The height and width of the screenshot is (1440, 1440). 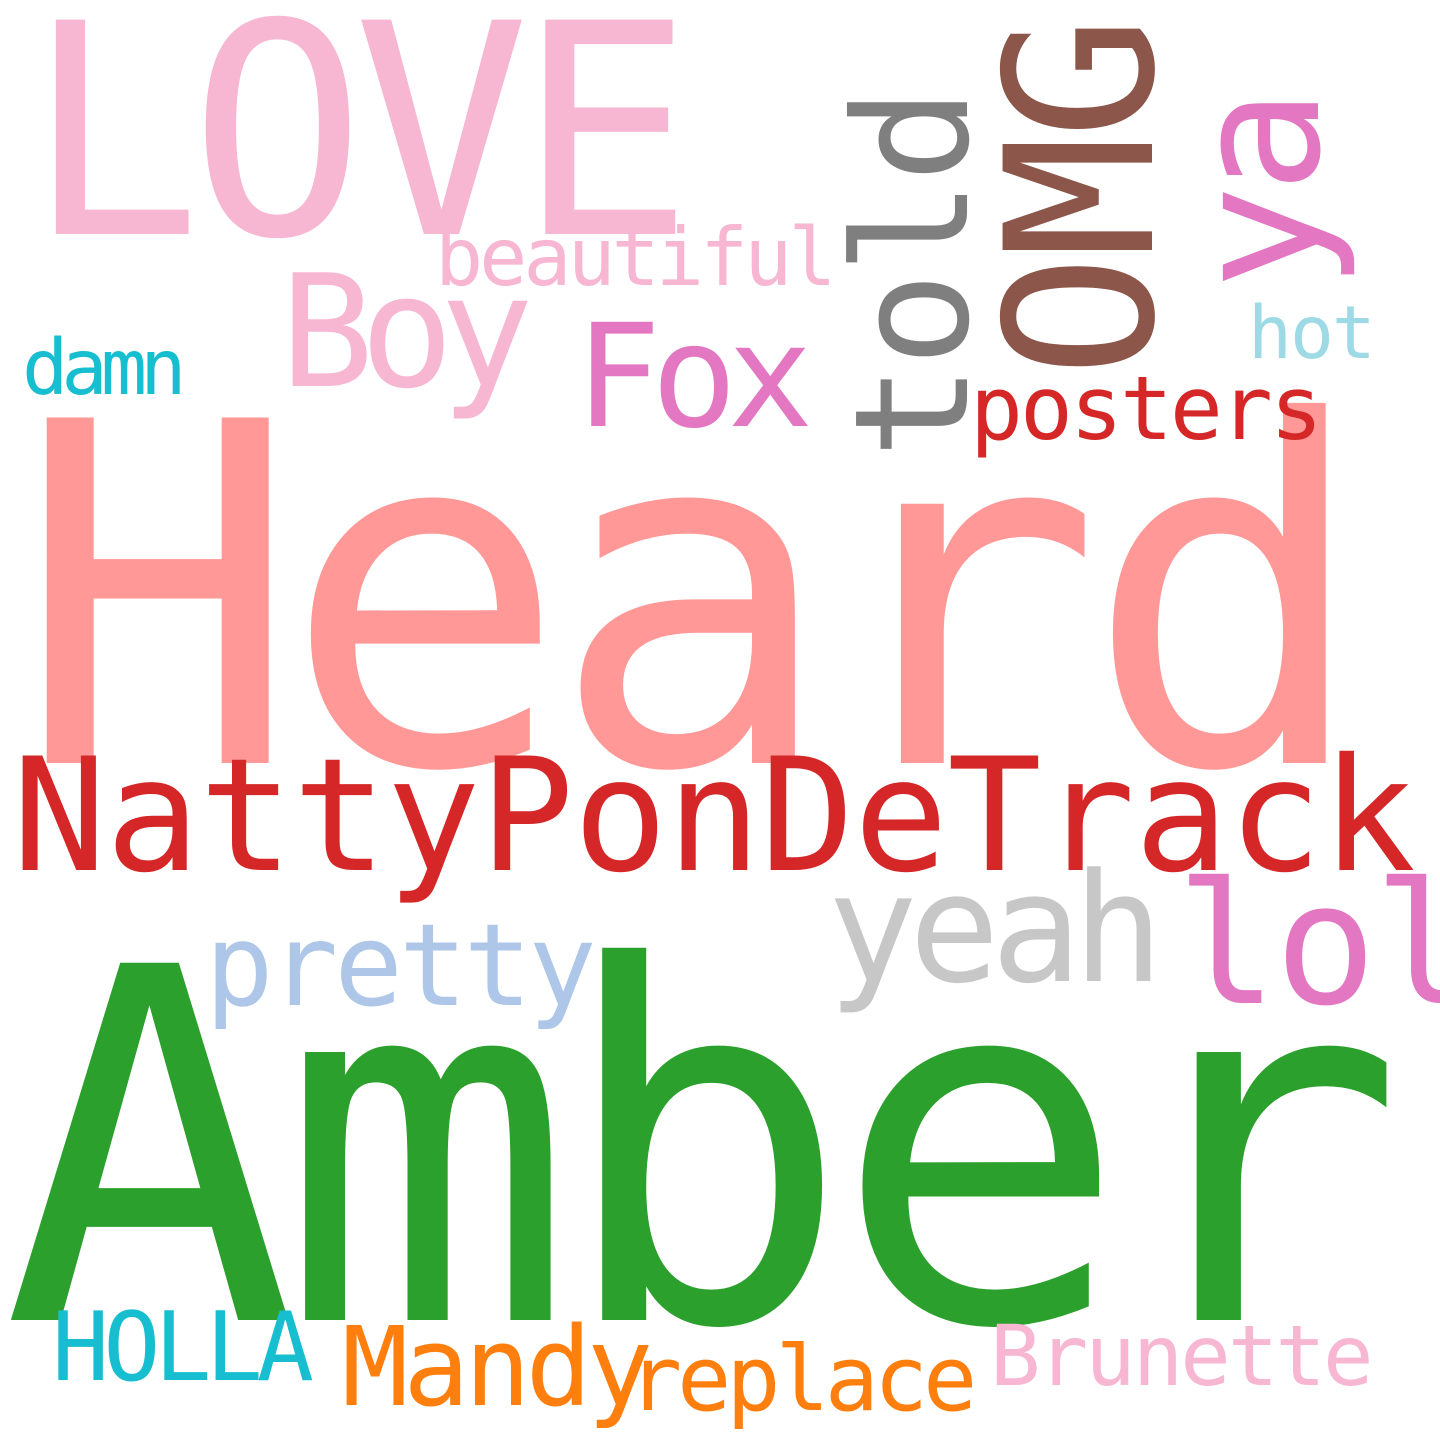 I want to click on word-pretty: pretty, so click(x=401, y=965).